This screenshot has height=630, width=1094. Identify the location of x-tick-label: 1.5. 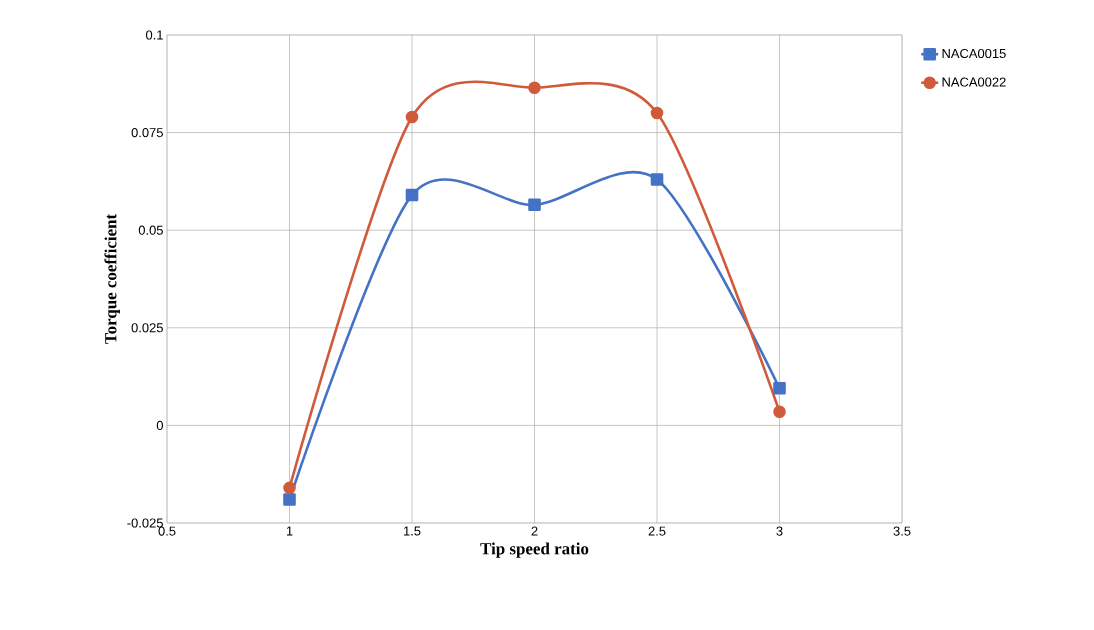
(412, 531).